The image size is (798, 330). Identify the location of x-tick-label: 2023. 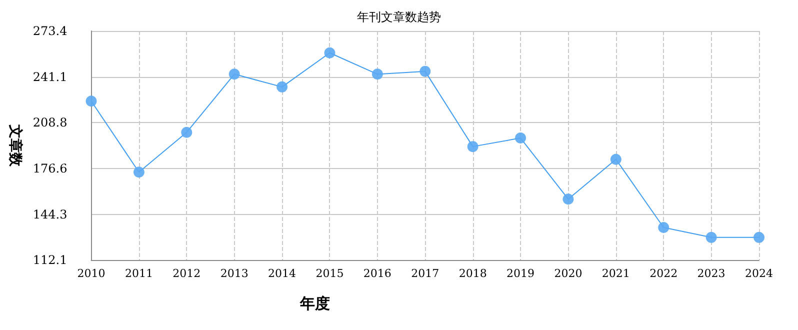
(711, 273).